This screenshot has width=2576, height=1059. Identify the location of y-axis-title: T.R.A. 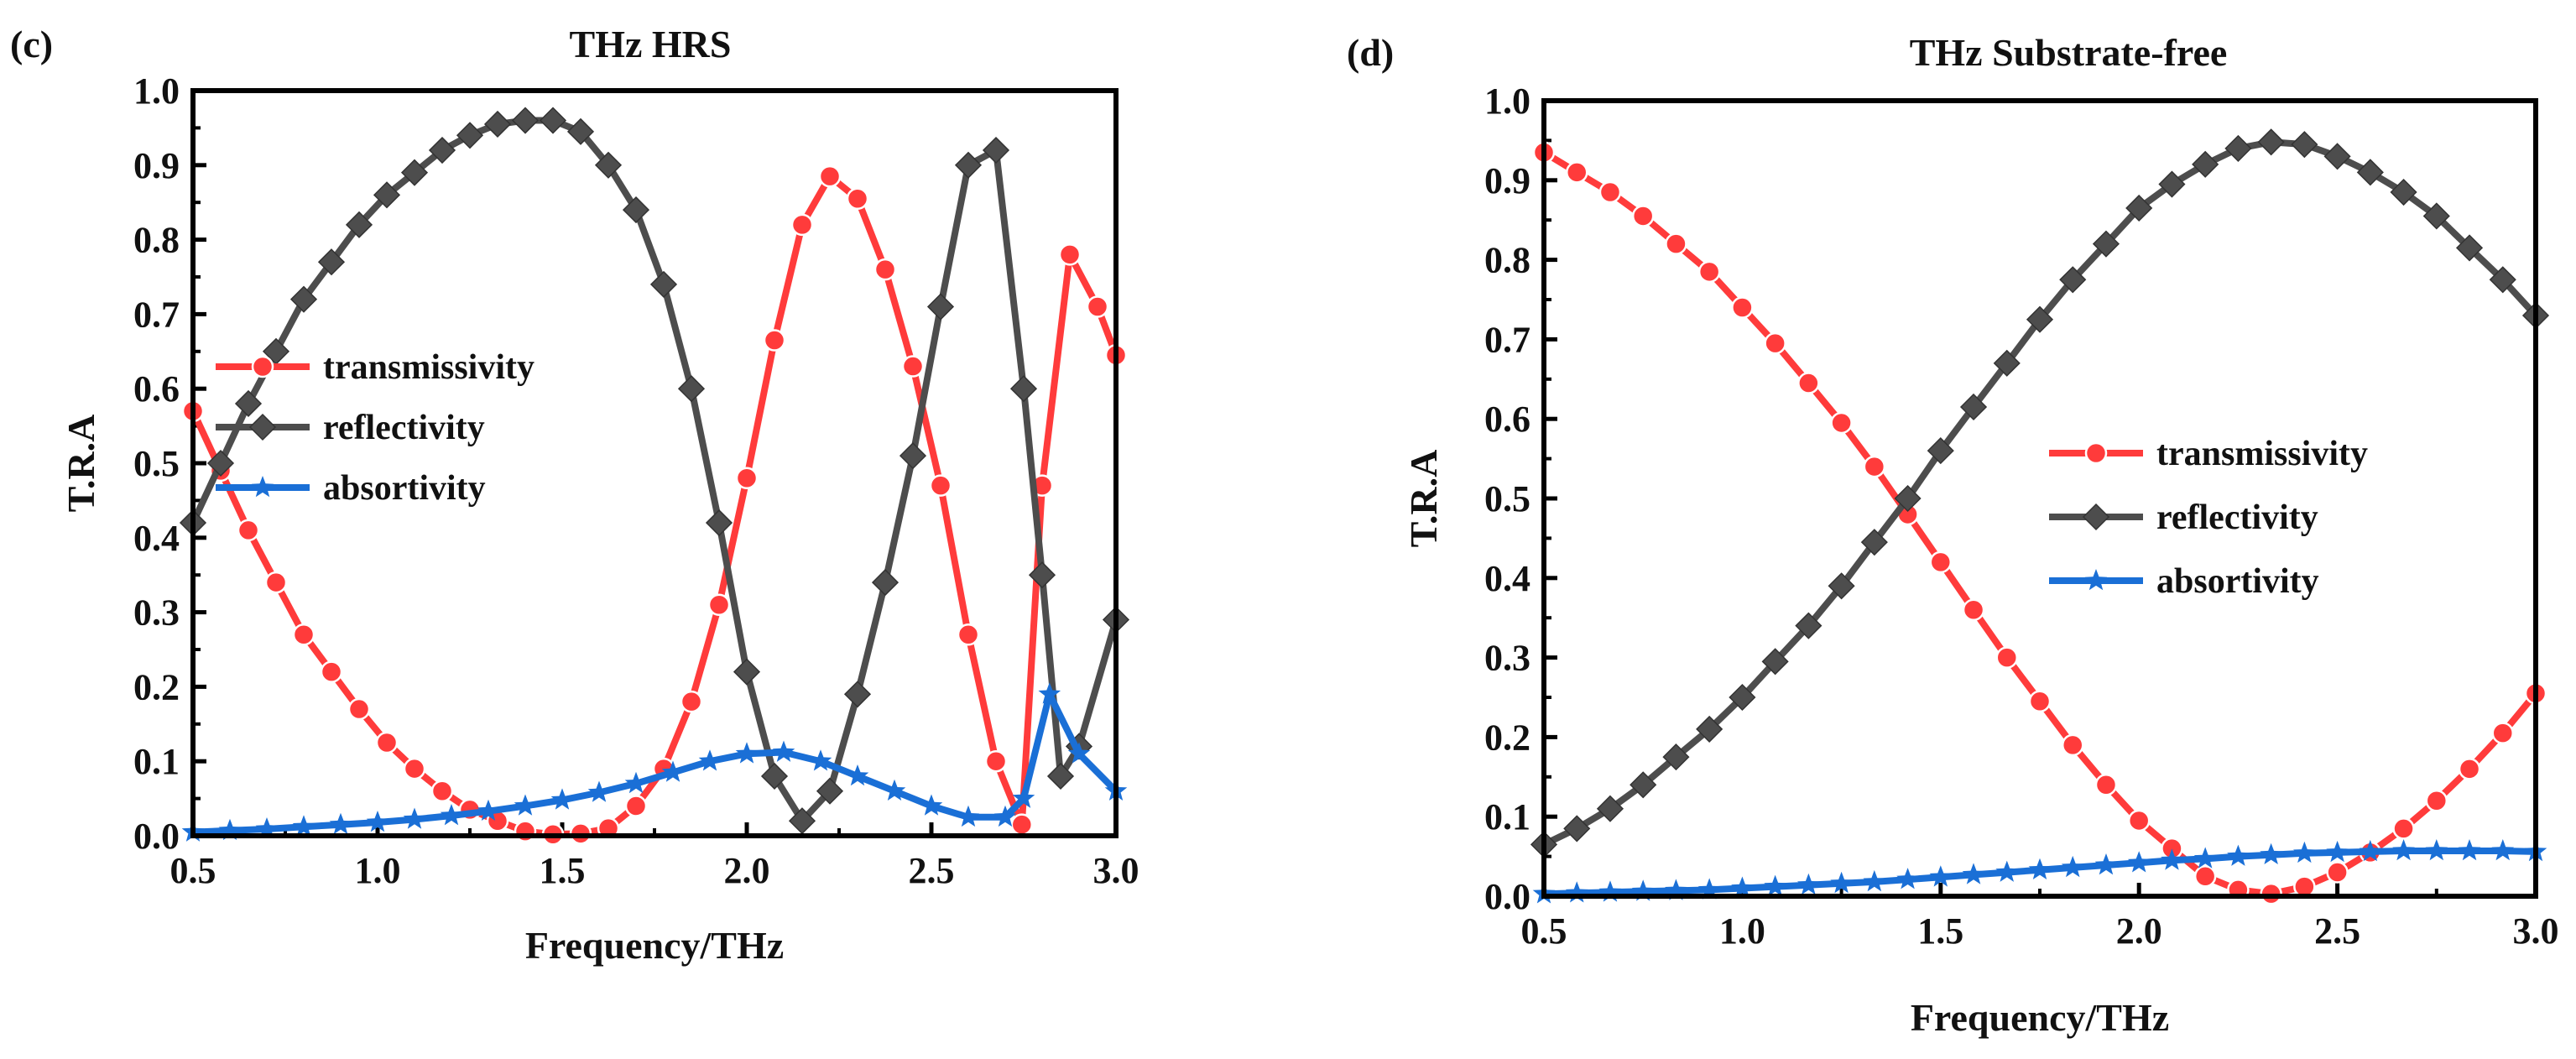
(1423, 499).